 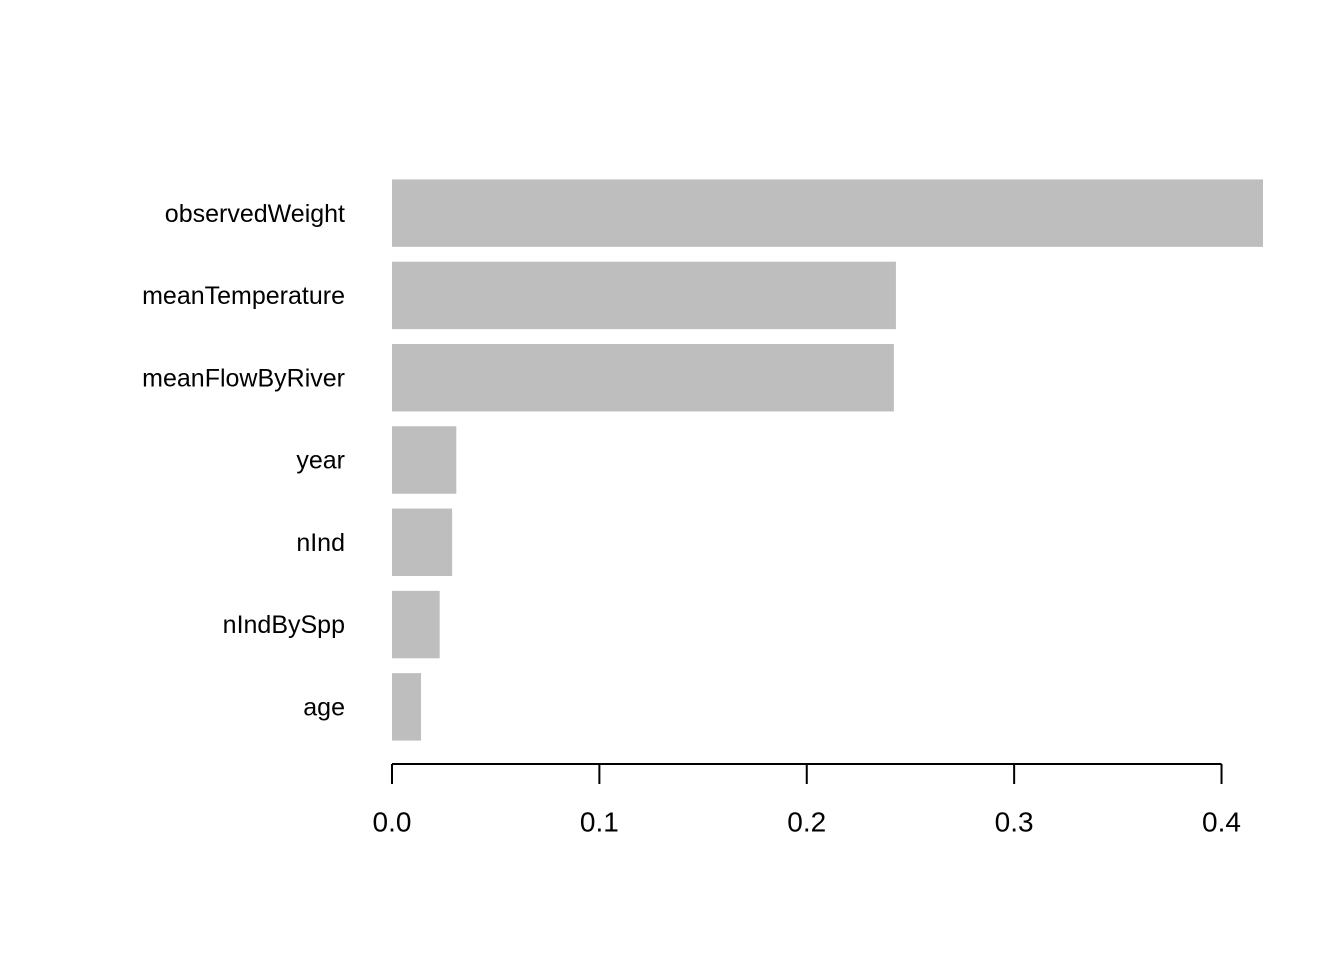 What do you see at coordinates (255, 214) in the screenshot?
I see `y-tick-label: observedWeight` at bounding box center [255, 214].